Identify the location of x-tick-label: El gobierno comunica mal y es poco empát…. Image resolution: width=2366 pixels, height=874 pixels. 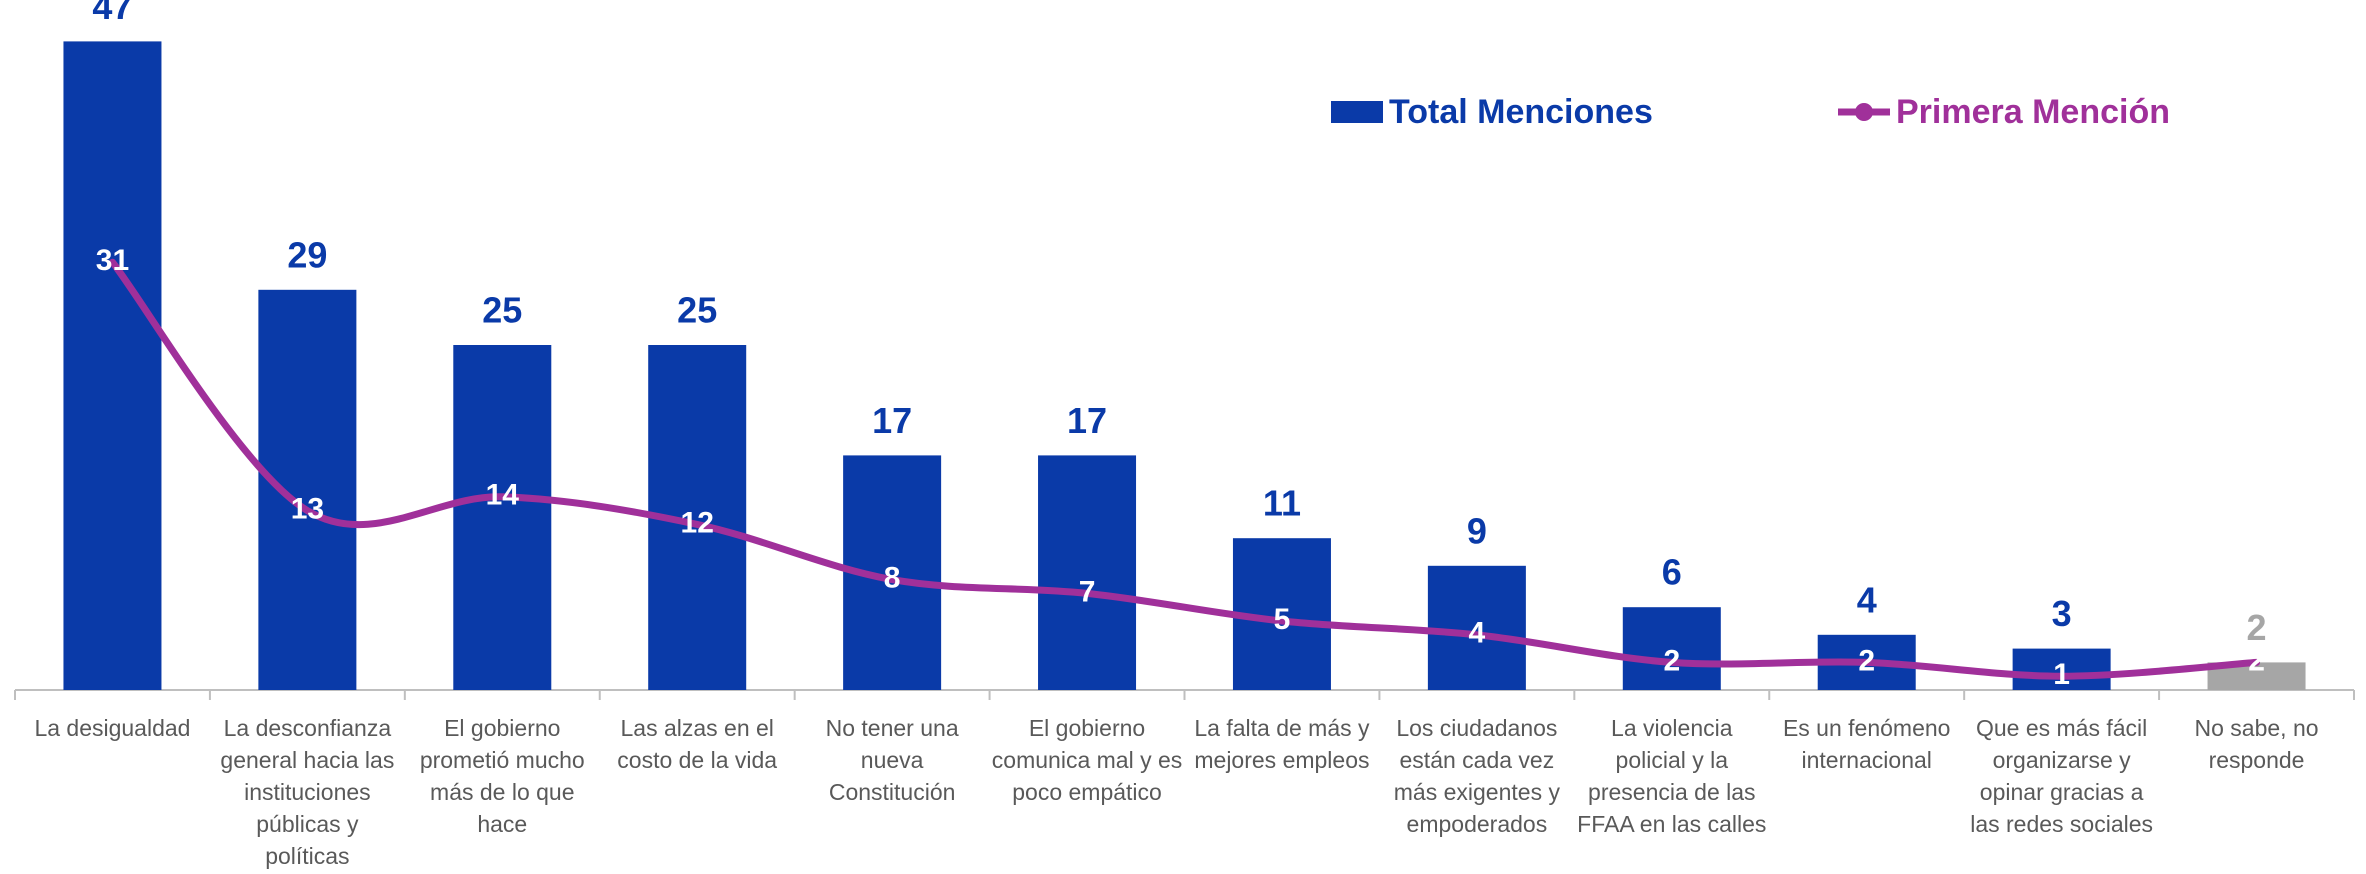
(1087, 760).